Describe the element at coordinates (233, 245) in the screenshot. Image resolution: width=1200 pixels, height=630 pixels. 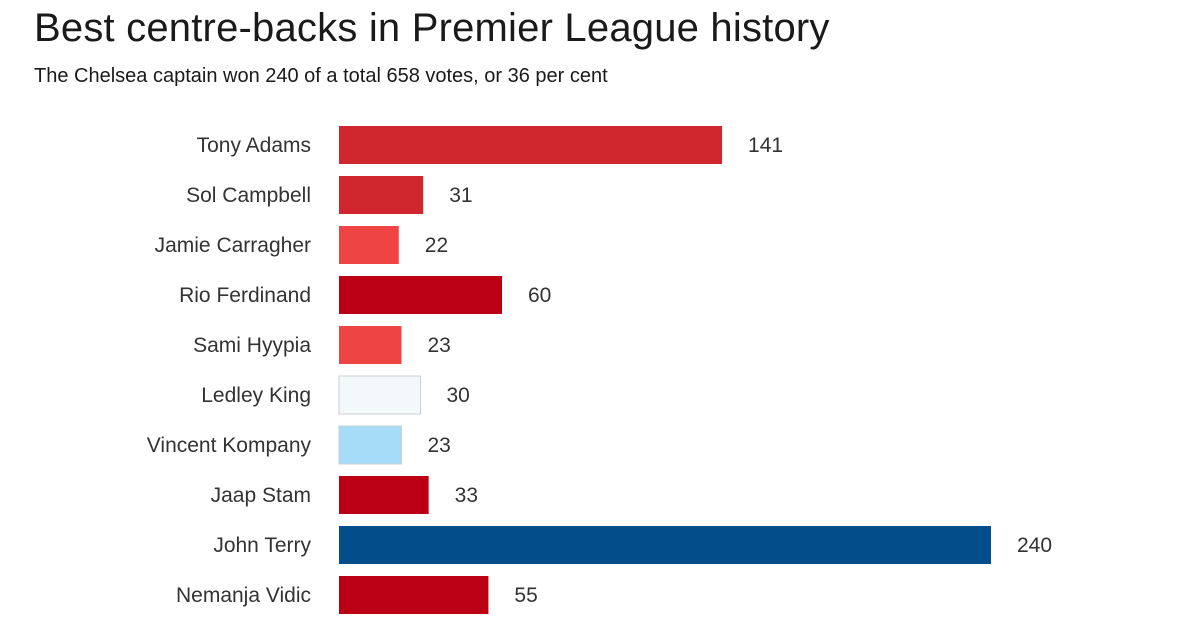
I see `category-label: Jamie Carragher` at that location.